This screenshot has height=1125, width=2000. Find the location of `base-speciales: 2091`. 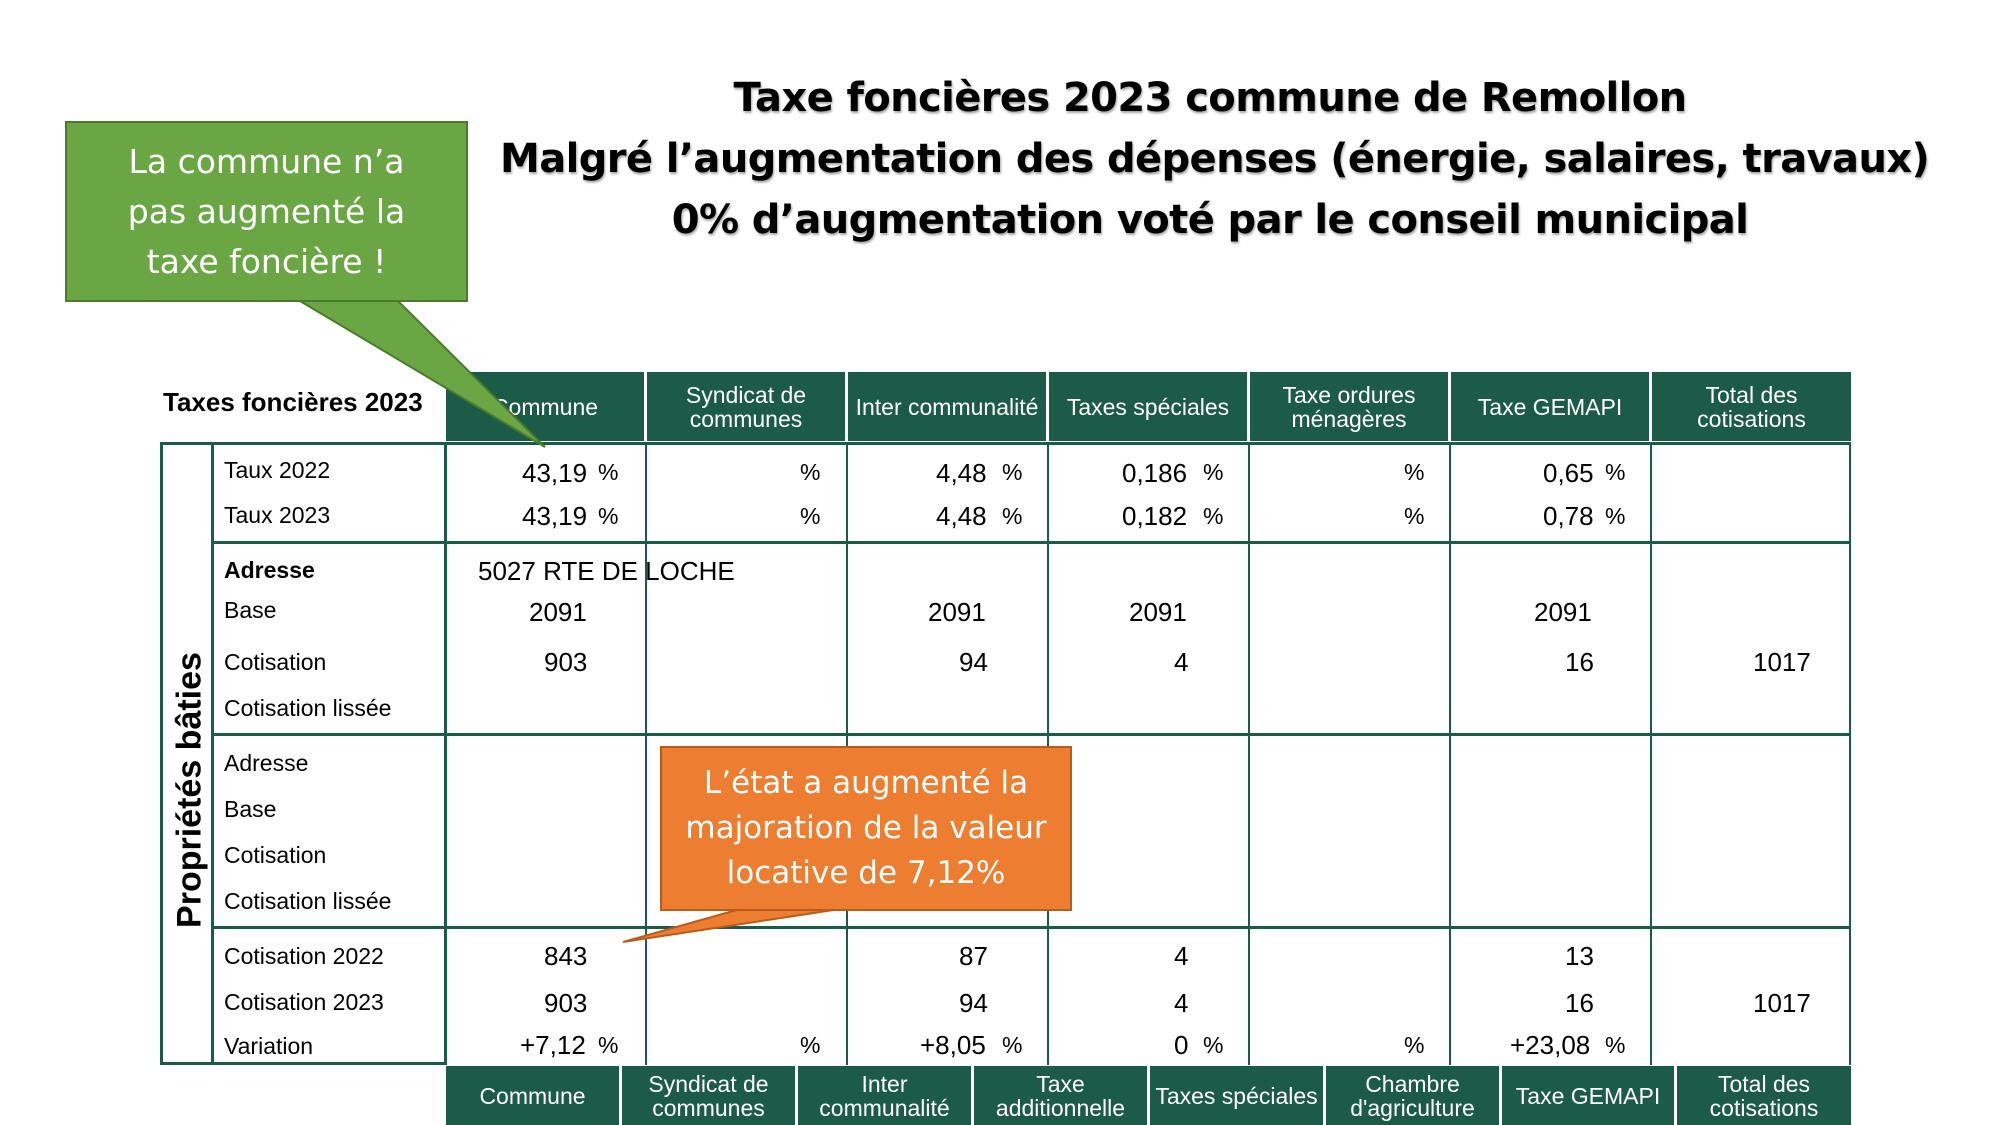

base-speciales: 2091 is located at coordinates (1158, 612).